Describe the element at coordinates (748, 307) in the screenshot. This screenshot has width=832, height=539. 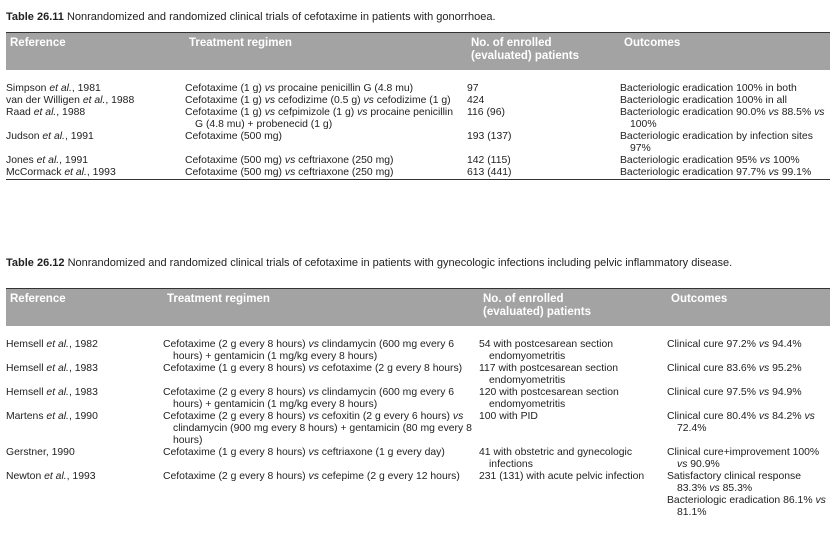
I see `header-outcomes: Outcomes` at that location.